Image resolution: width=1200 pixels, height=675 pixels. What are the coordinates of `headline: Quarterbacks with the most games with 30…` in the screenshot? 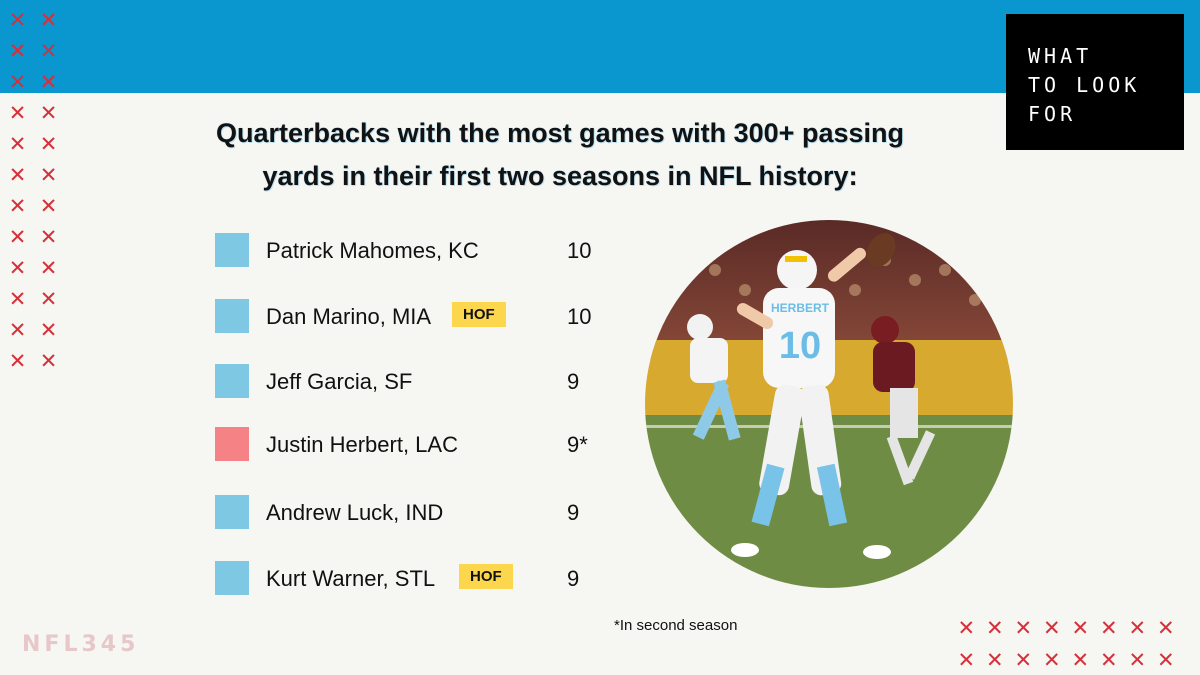 It's located at (560, 155).